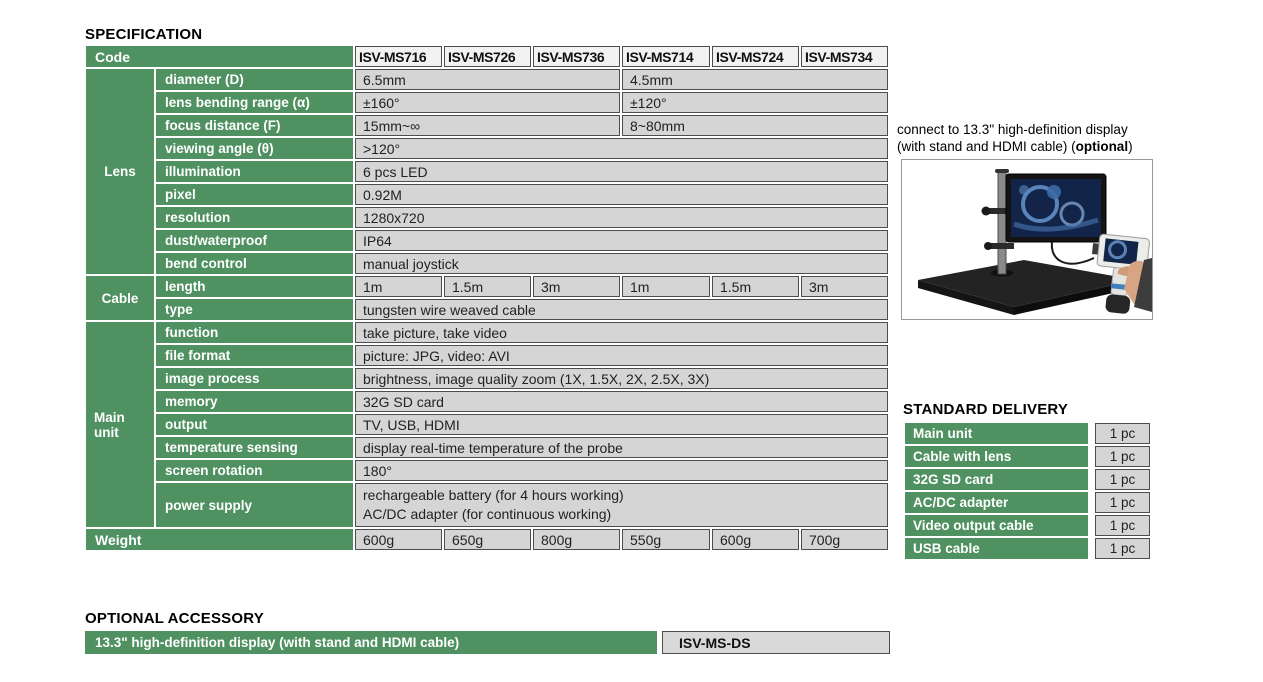 This screenshot has width=1263, height=682. I want to click on spec-row-resolution: resolution 1280x720, so click(487, 217).